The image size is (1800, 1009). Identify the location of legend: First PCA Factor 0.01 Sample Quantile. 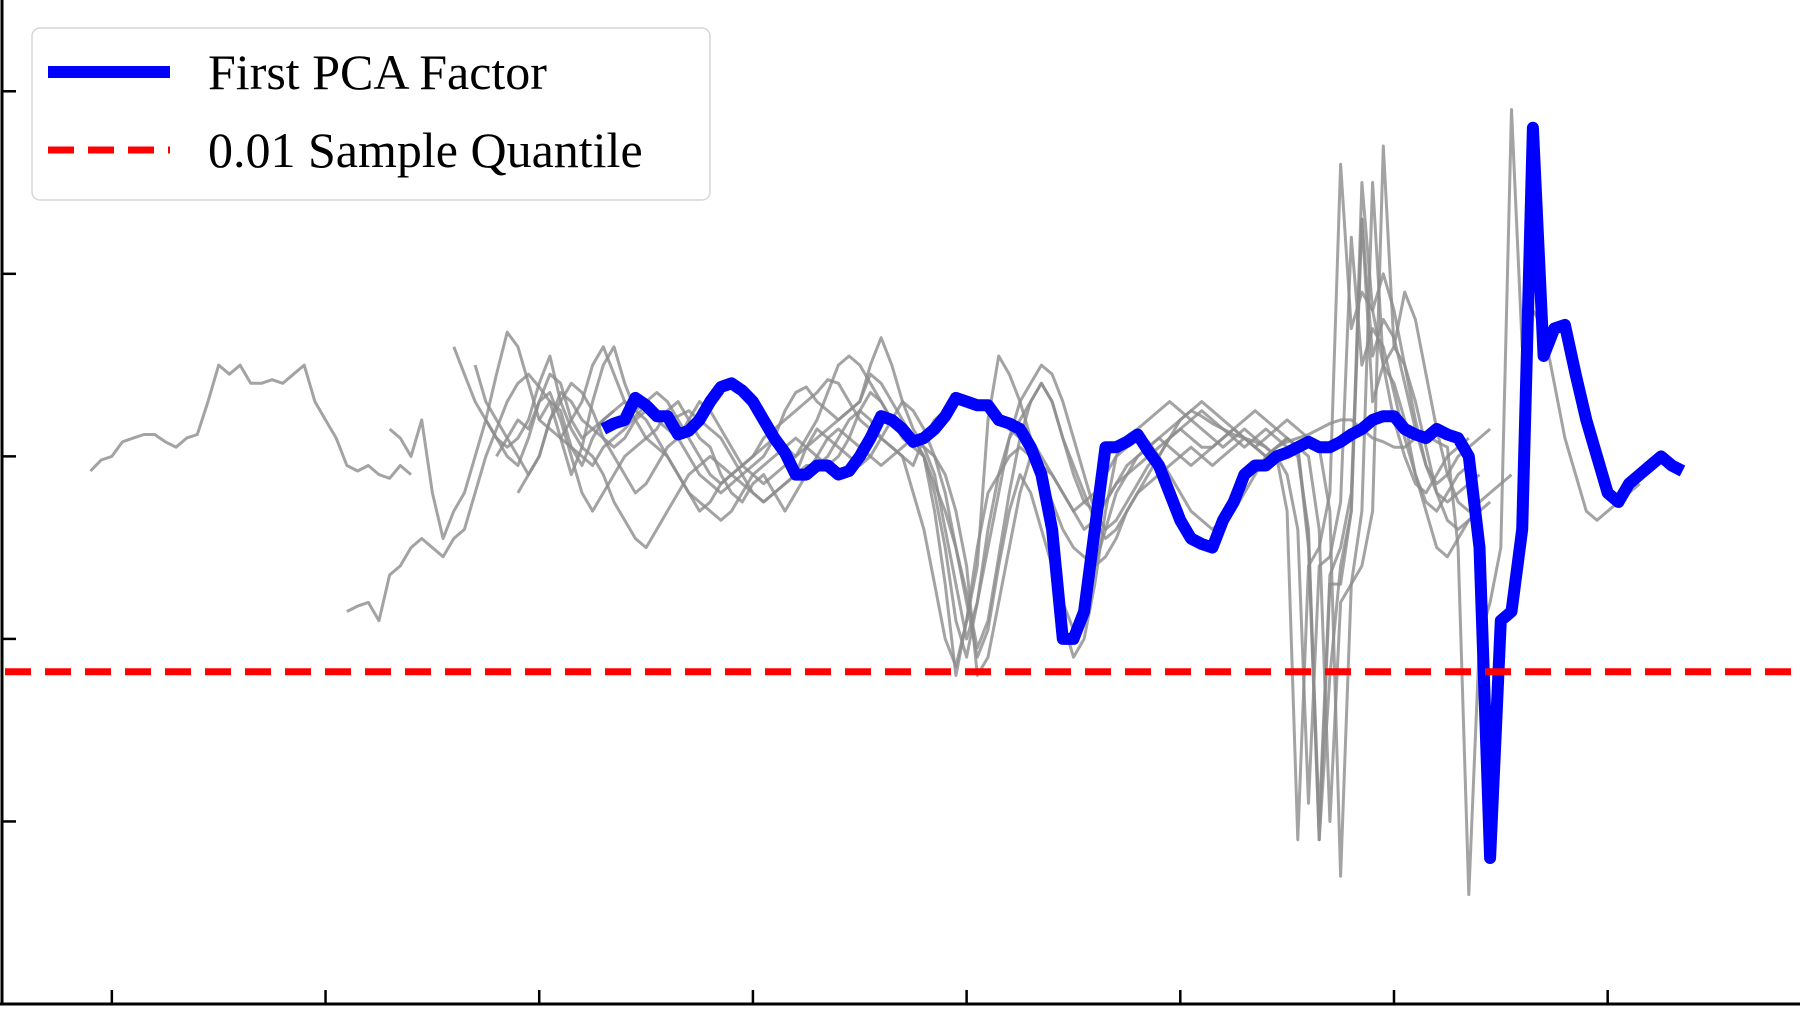
(371, 114).